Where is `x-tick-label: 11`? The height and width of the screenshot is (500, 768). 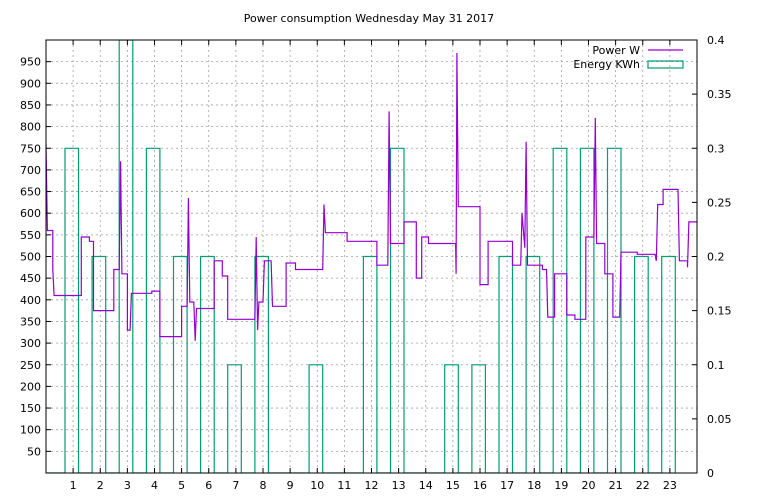
x-tick-label: 11 is located at coordinates (344, 485).